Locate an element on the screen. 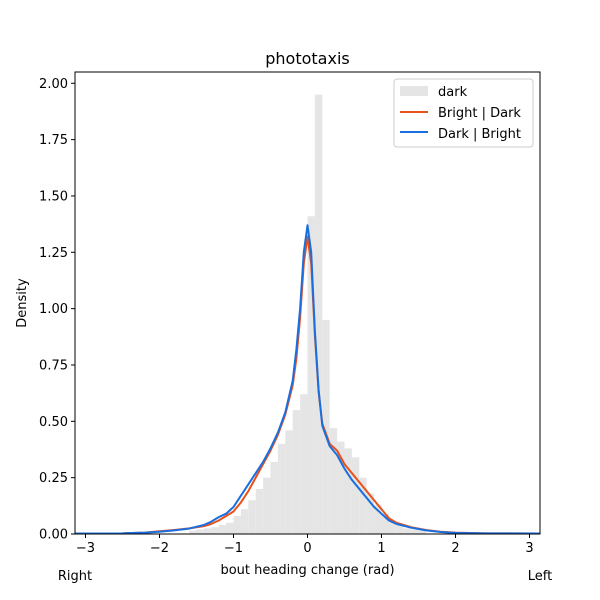  y-tick-label: 1.50 is located at coordinates (53, 196).